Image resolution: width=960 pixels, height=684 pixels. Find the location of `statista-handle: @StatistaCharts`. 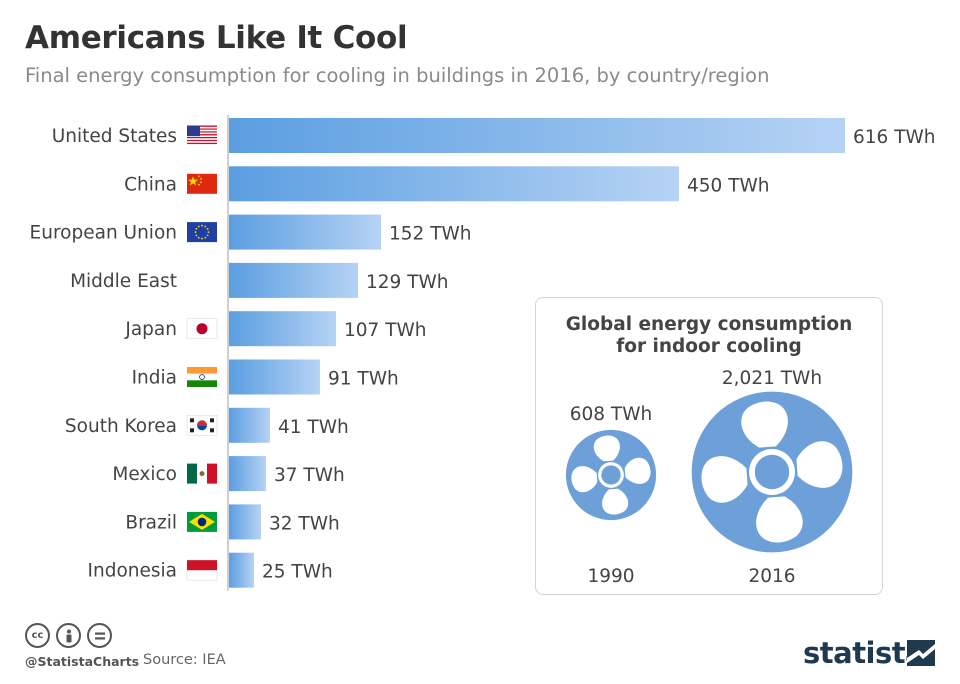

statista-handle: @StatistaCharts is located at coordinates (82, 661).